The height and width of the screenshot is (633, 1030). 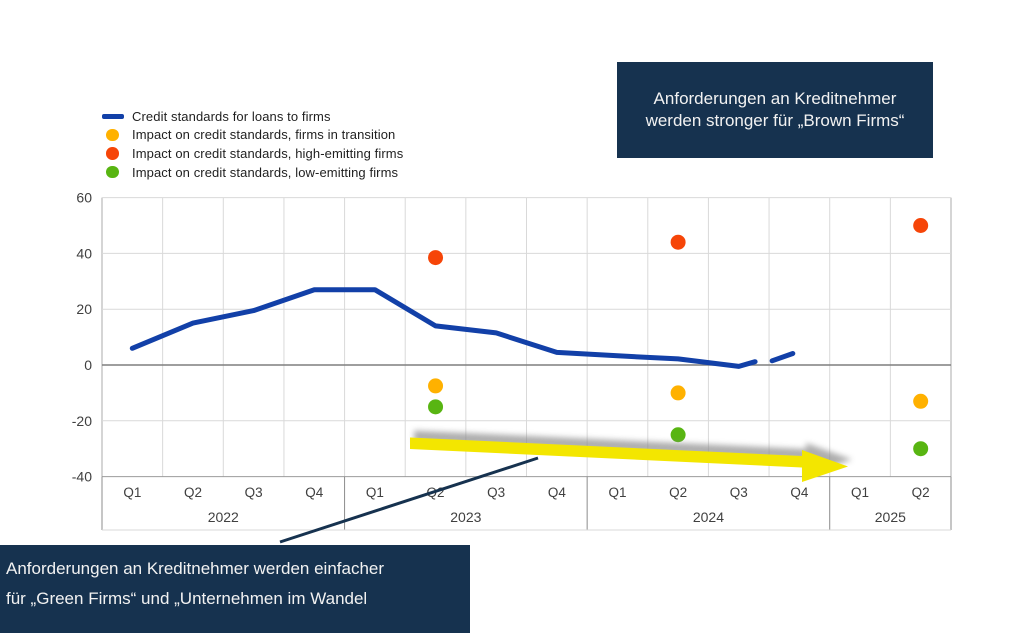 What do you see at coordinates (112, 135) in the screenshot?
I see `yellow-dot-swatch-icon` at bounding box center [112, 135].